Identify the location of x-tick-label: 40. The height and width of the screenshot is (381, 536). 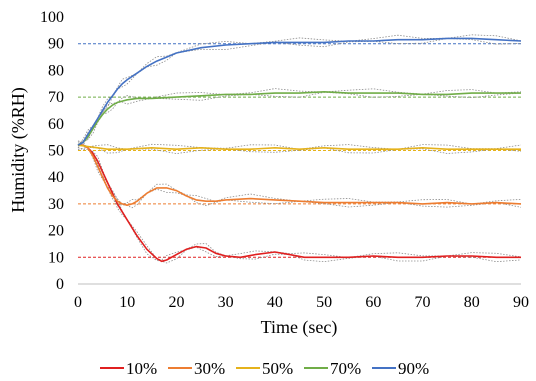
(275, 302).